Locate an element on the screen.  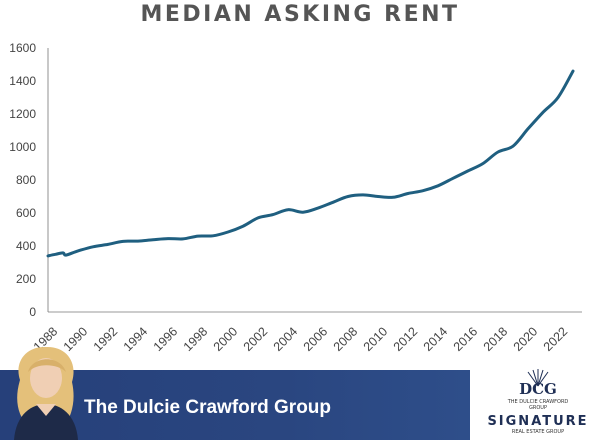
brand-banner is located at coordinates (235, 405).